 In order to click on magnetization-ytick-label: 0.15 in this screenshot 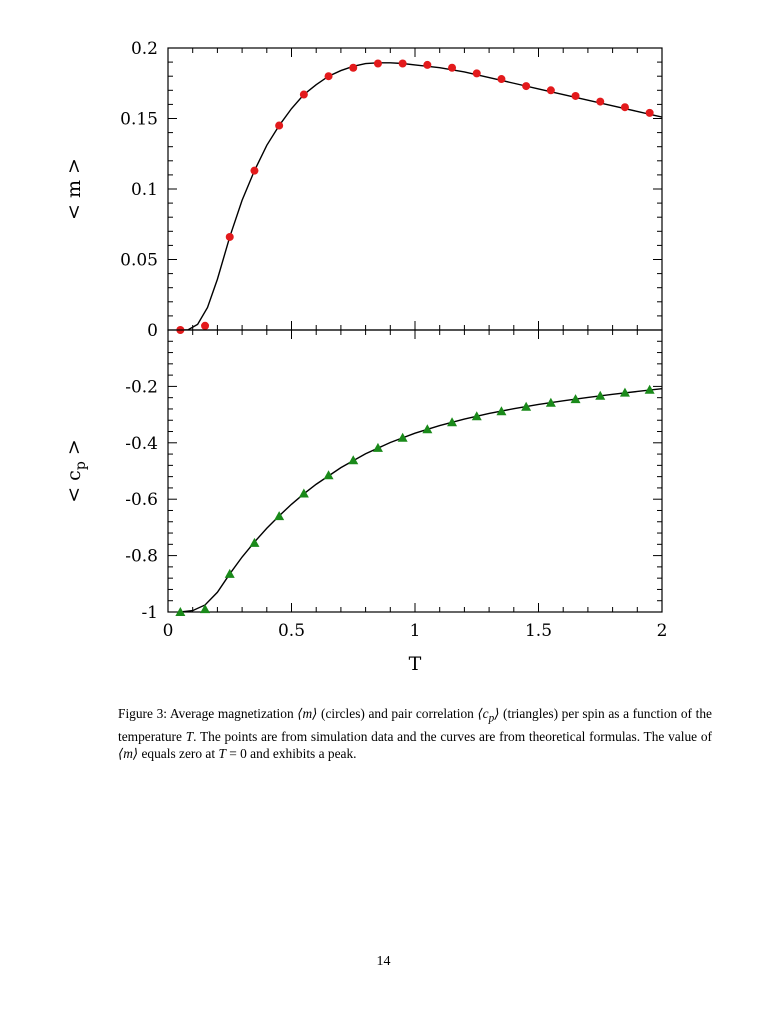, I will do `click(139, 120)`.